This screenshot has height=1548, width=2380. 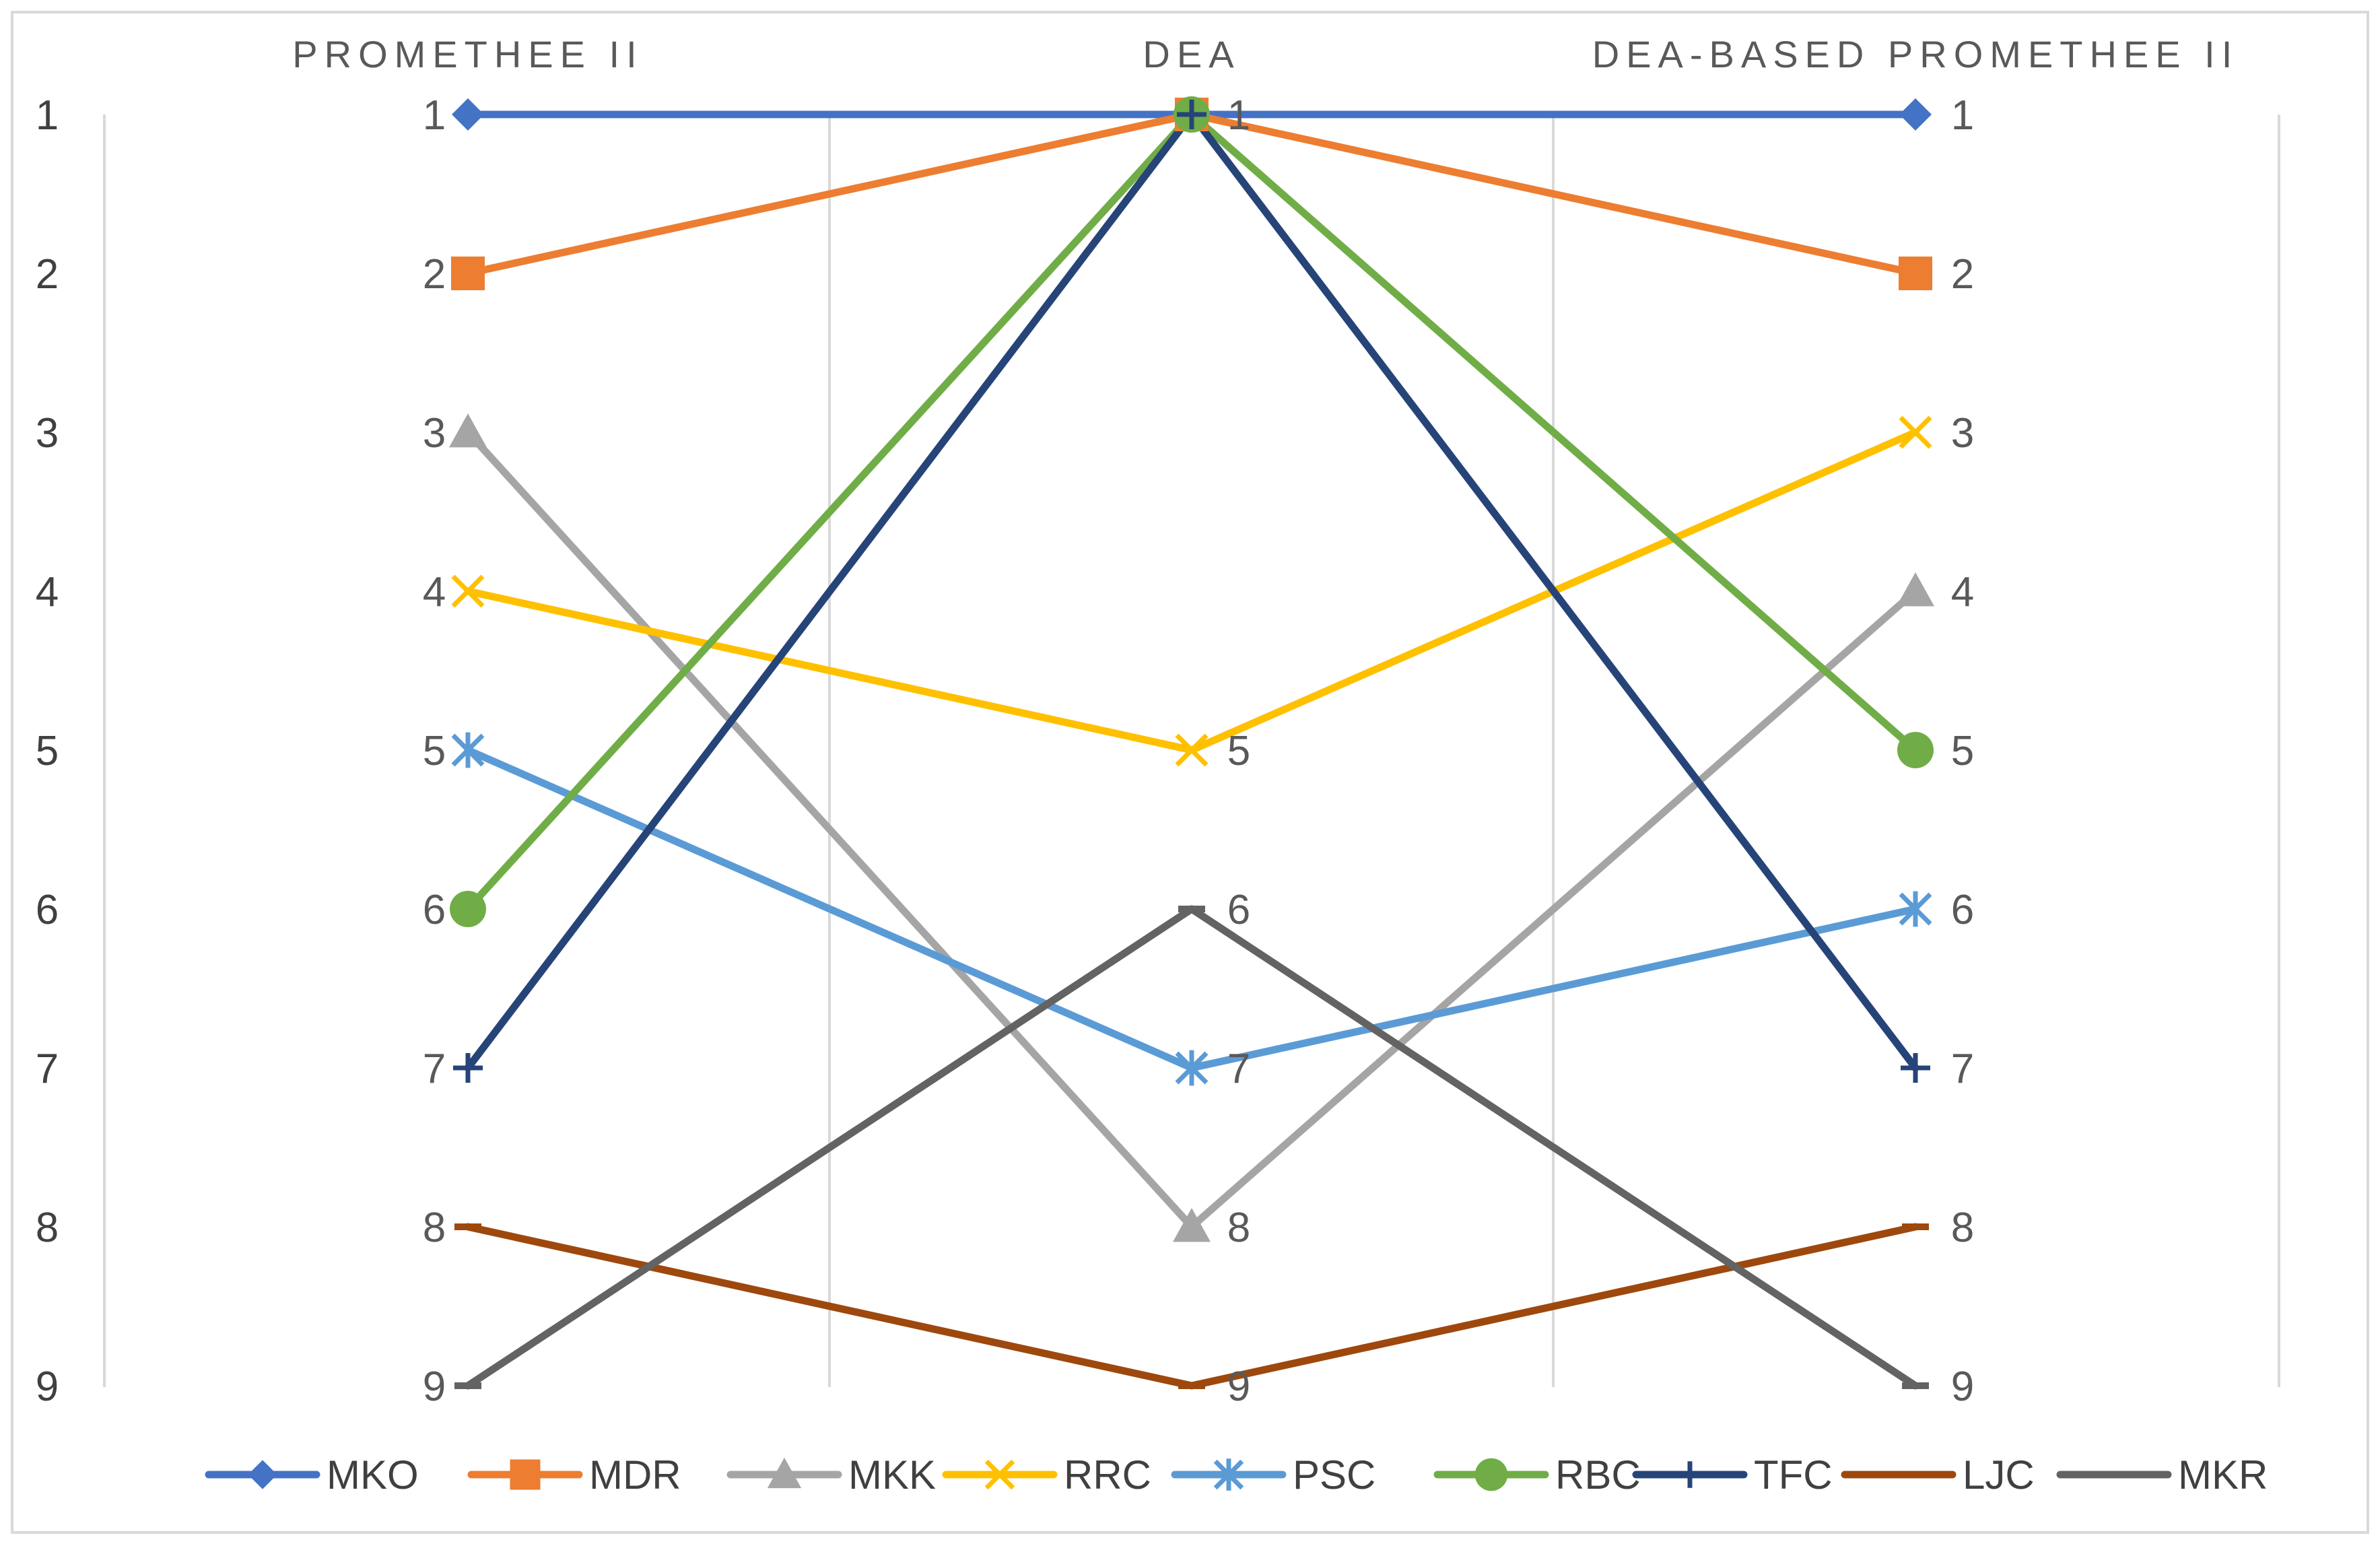 What do you see at coordinates (47, 274) in the screenshot?
I see `y-tick-label-2: 2` at bounding box center [47, 274].